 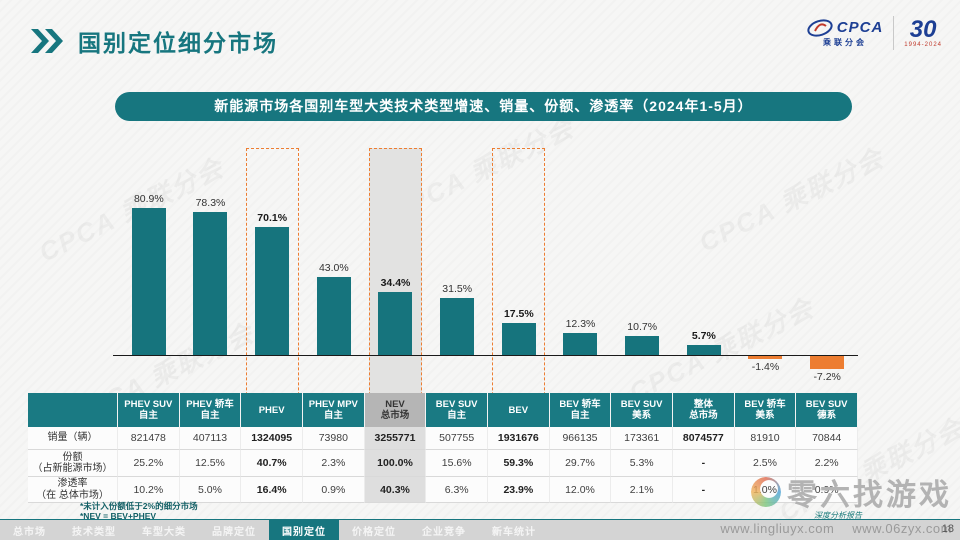 What do you see at coordinates (827, 268) in the screenshot?
I see `chart-column: -7.2%` at bounding box center [827, 268].